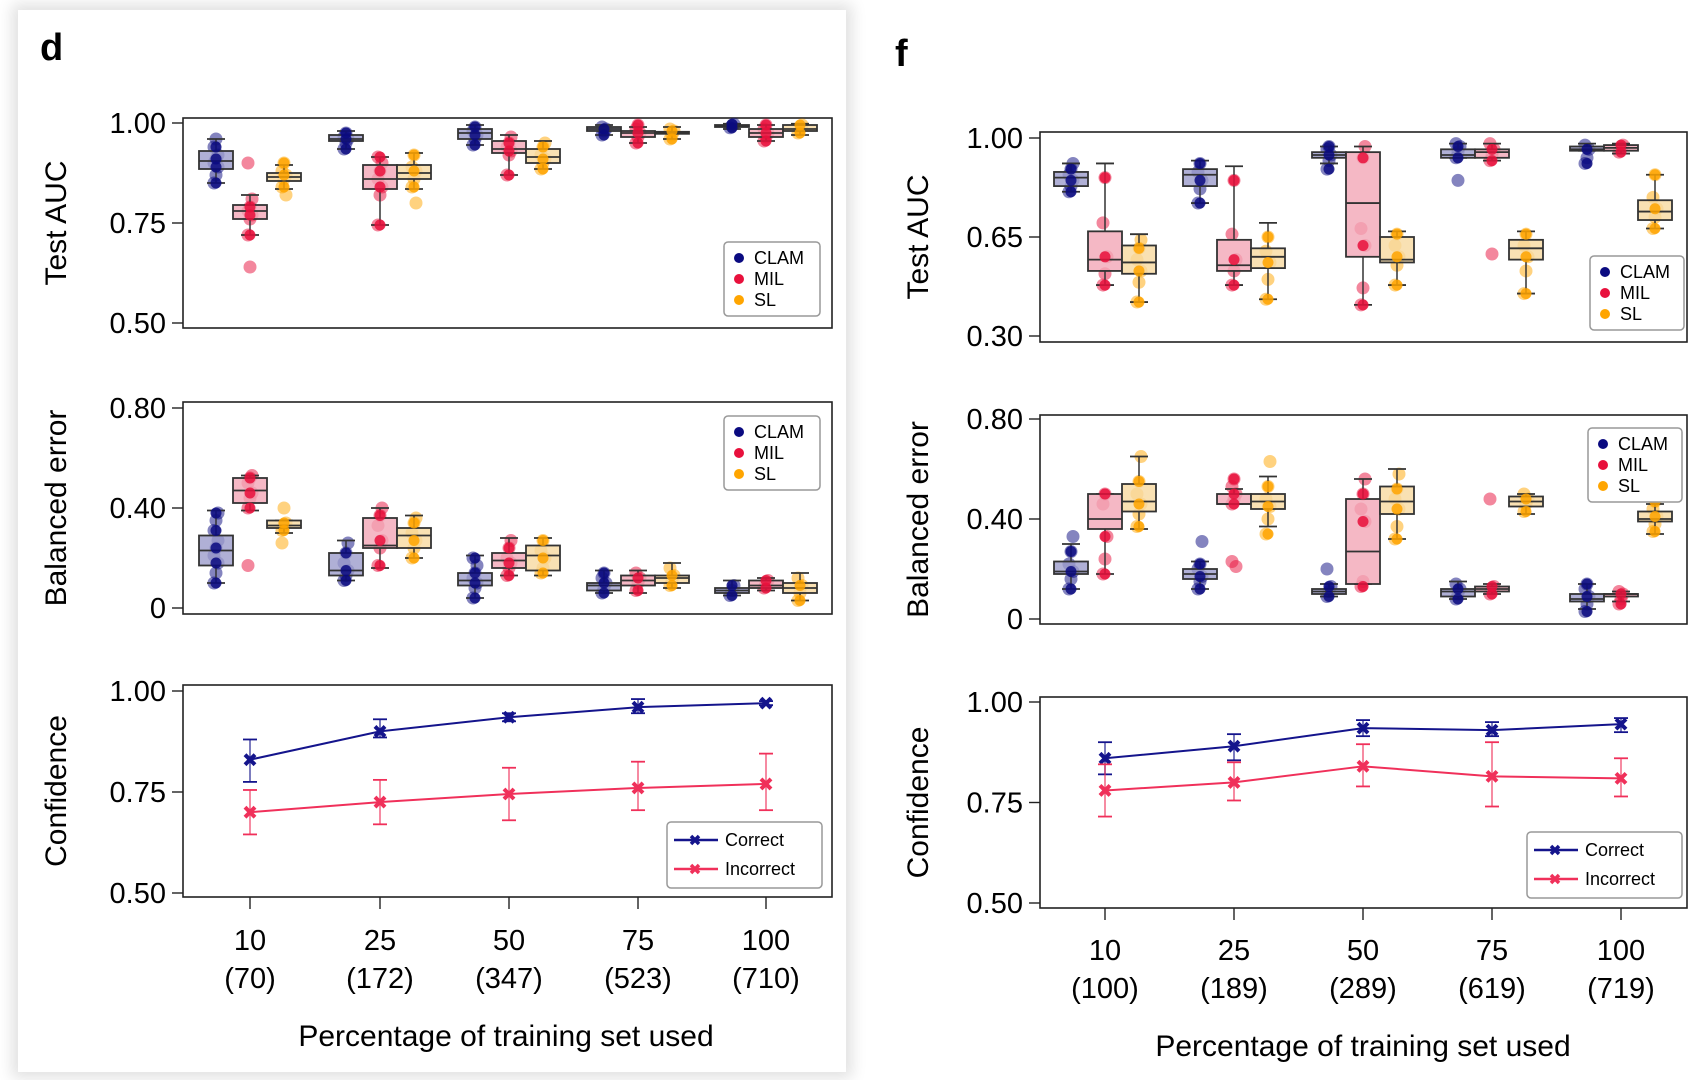  What do you see at coordinates (765, 300) in the screenshot?
I see `legend-label-sl: SL` at bounding box center [765, 300].